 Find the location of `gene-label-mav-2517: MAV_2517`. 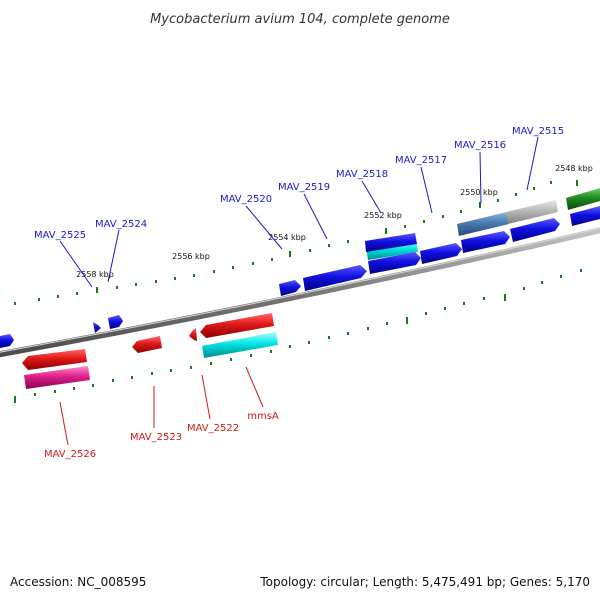

gene-label-mav-2517: MAV_2517 is located at coordinates (421, 160).